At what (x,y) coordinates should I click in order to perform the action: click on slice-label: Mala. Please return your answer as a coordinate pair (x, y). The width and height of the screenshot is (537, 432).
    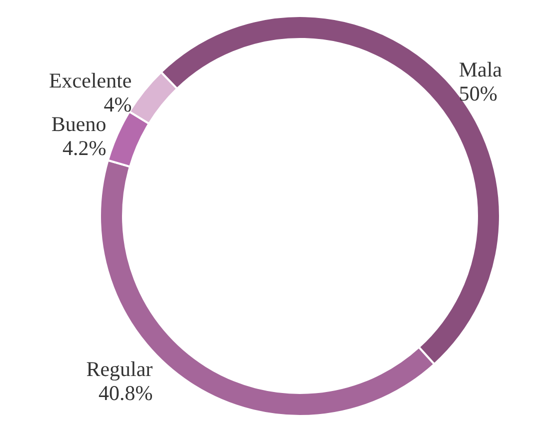
    Looking at the image, I should click on (480, 69).